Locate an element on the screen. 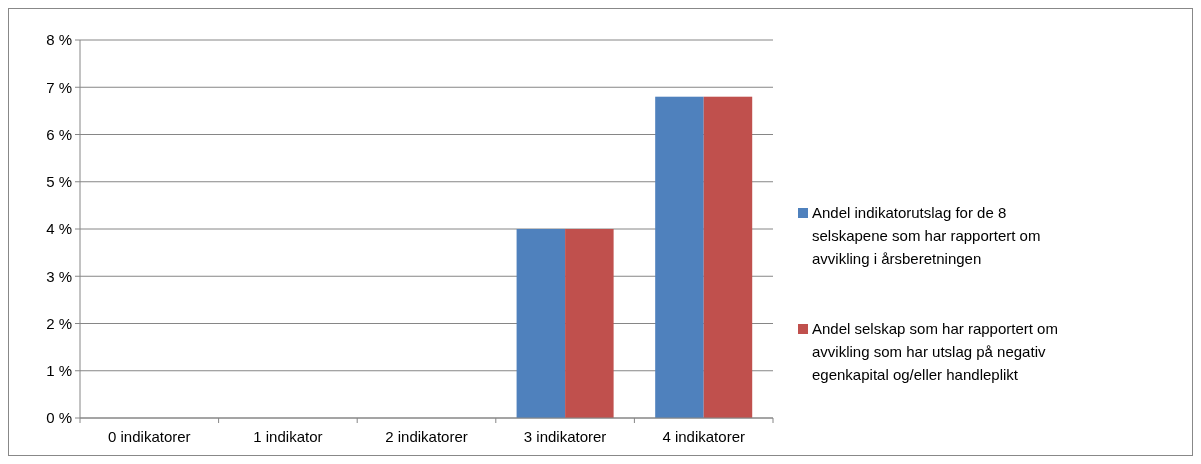  x-tick-label: 1 indikator is located at coordinates (288, 436).